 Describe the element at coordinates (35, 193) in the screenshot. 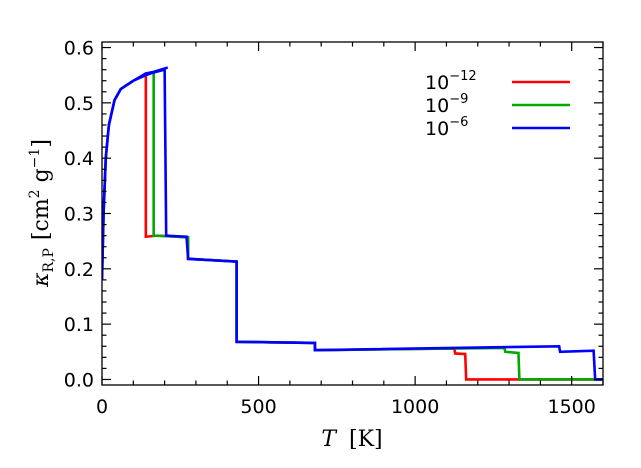

I see `y-axis-unit-exp1: 2` at that location.